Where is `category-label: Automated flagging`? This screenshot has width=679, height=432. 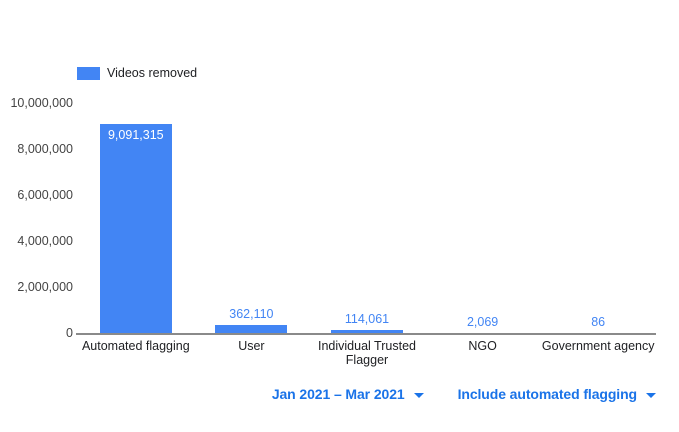 category-label: Automated flagging is located at coordinates (135, 346).